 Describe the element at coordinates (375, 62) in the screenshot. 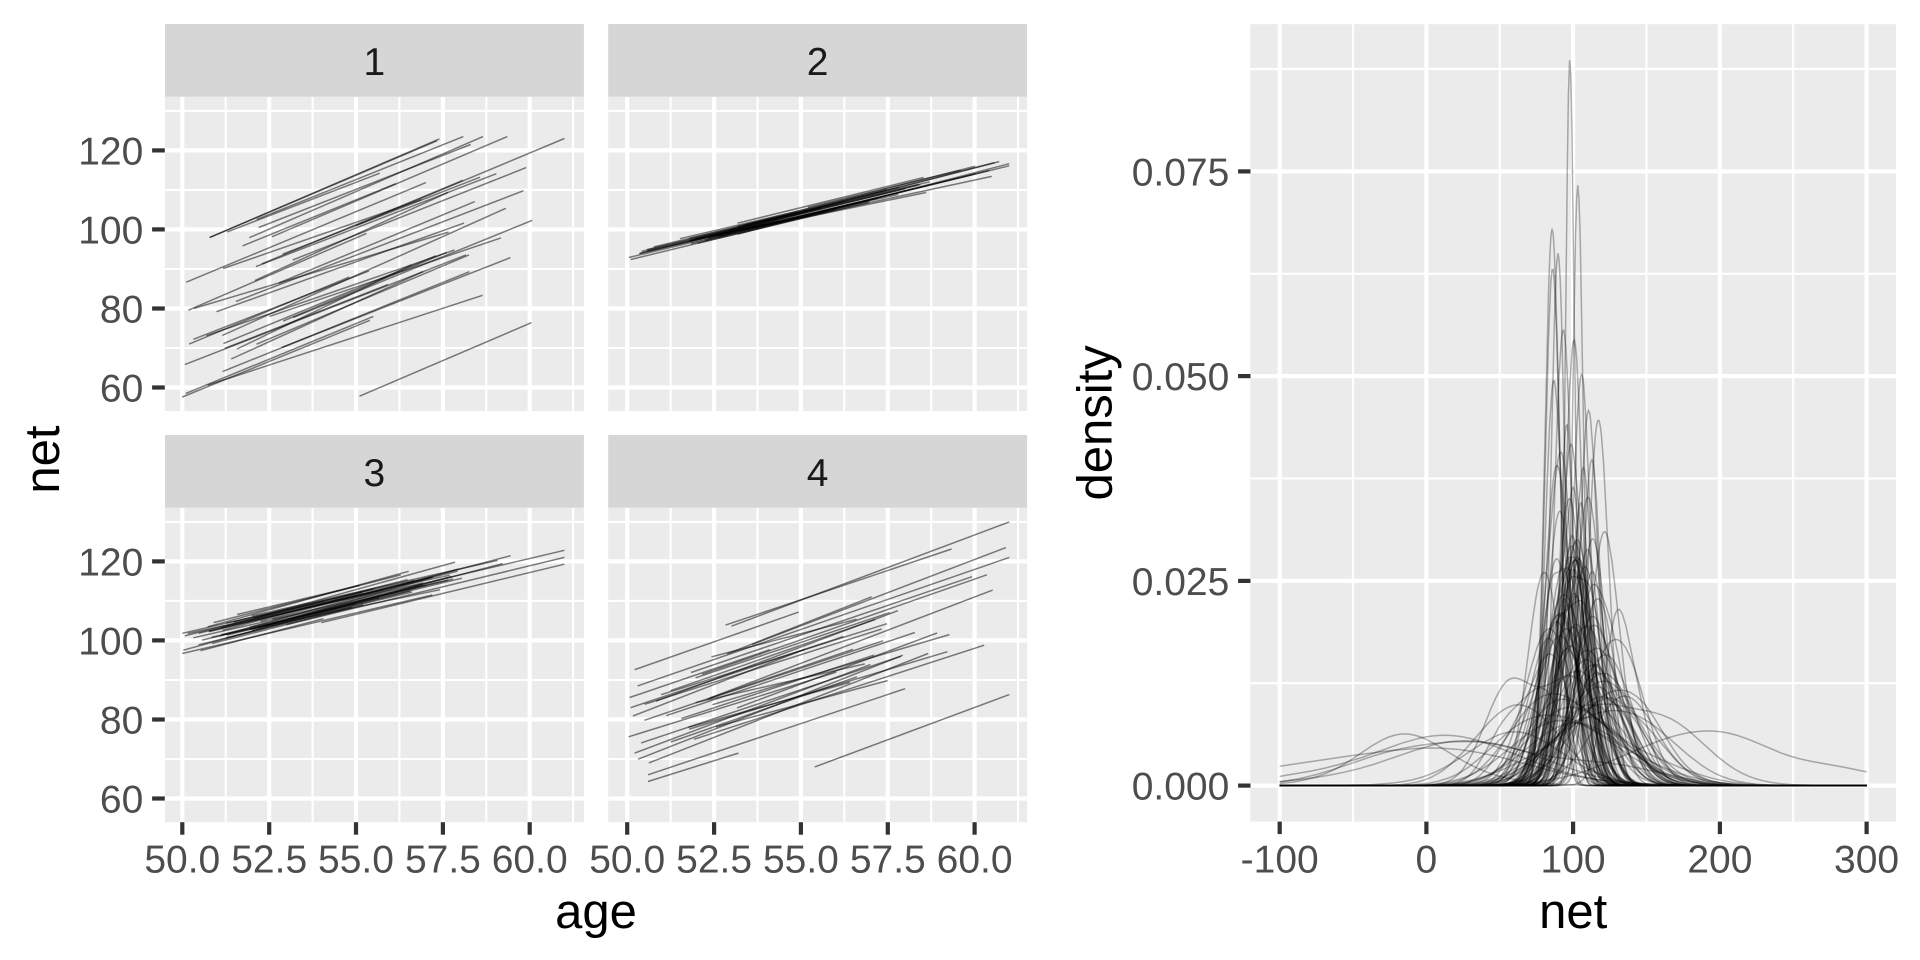

I see `svg-text: 1` at that location.